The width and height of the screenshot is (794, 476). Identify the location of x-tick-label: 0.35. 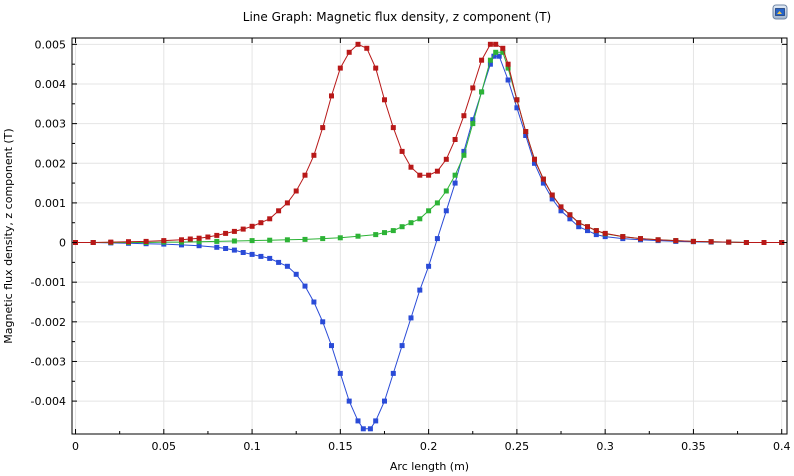
(693, 446).